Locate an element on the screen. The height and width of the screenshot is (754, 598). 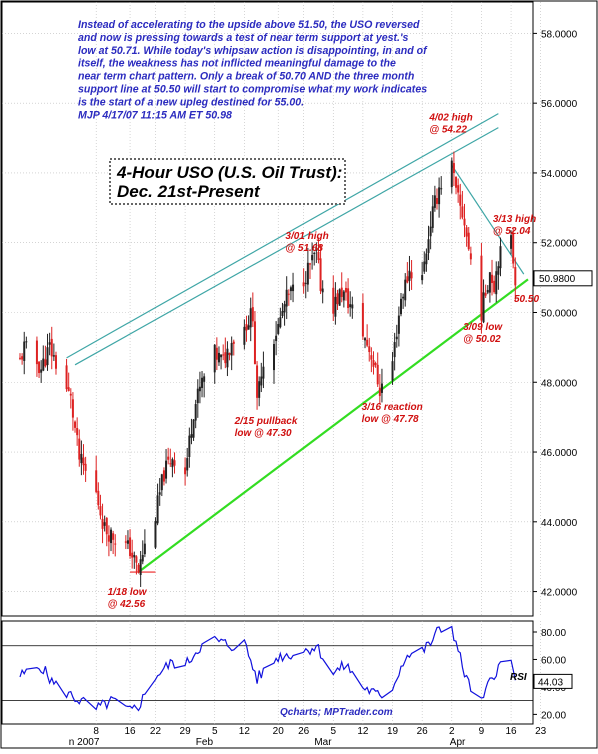
rsi-layer is located at coordinates (267, 668).